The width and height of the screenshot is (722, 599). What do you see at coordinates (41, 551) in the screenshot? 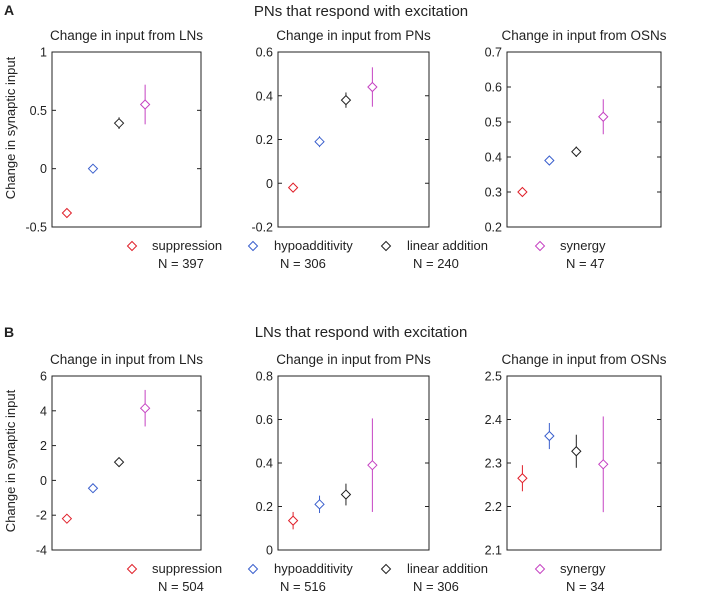
I see `y-tick-label: -4` at bounding box center [41, 551].